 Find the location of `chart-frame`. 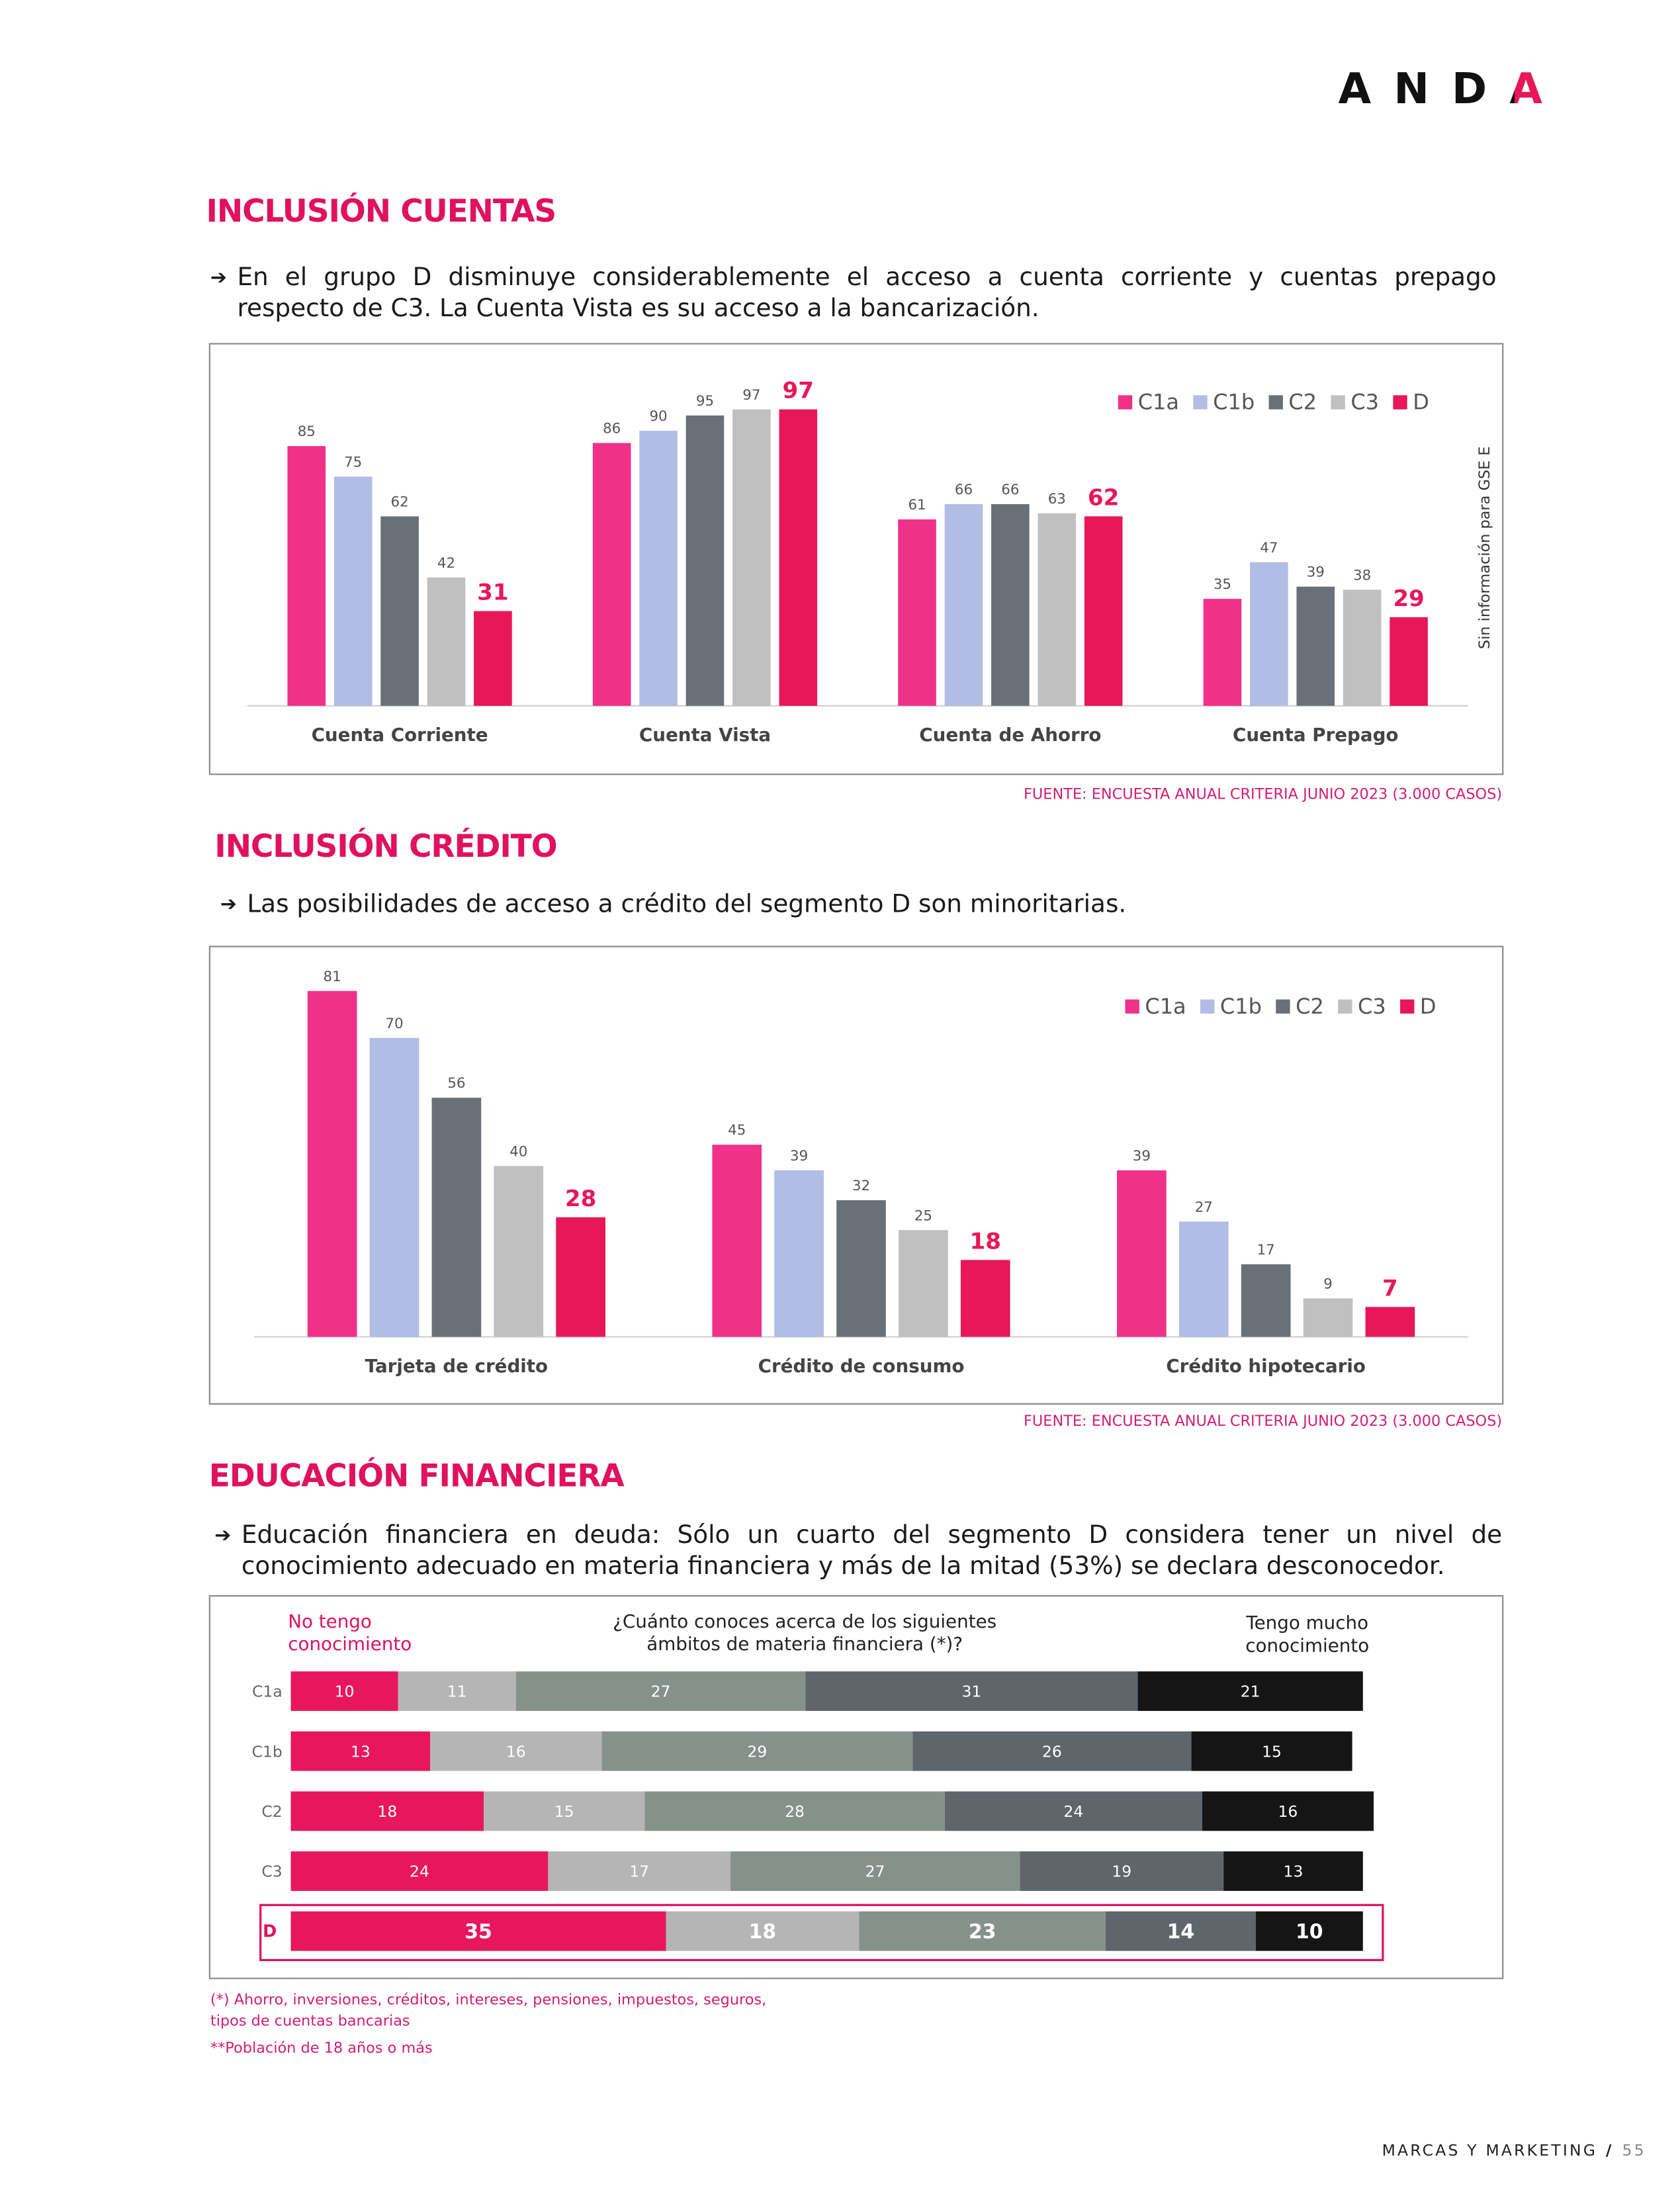

chart-frame is located at coordinates (856, 1788).